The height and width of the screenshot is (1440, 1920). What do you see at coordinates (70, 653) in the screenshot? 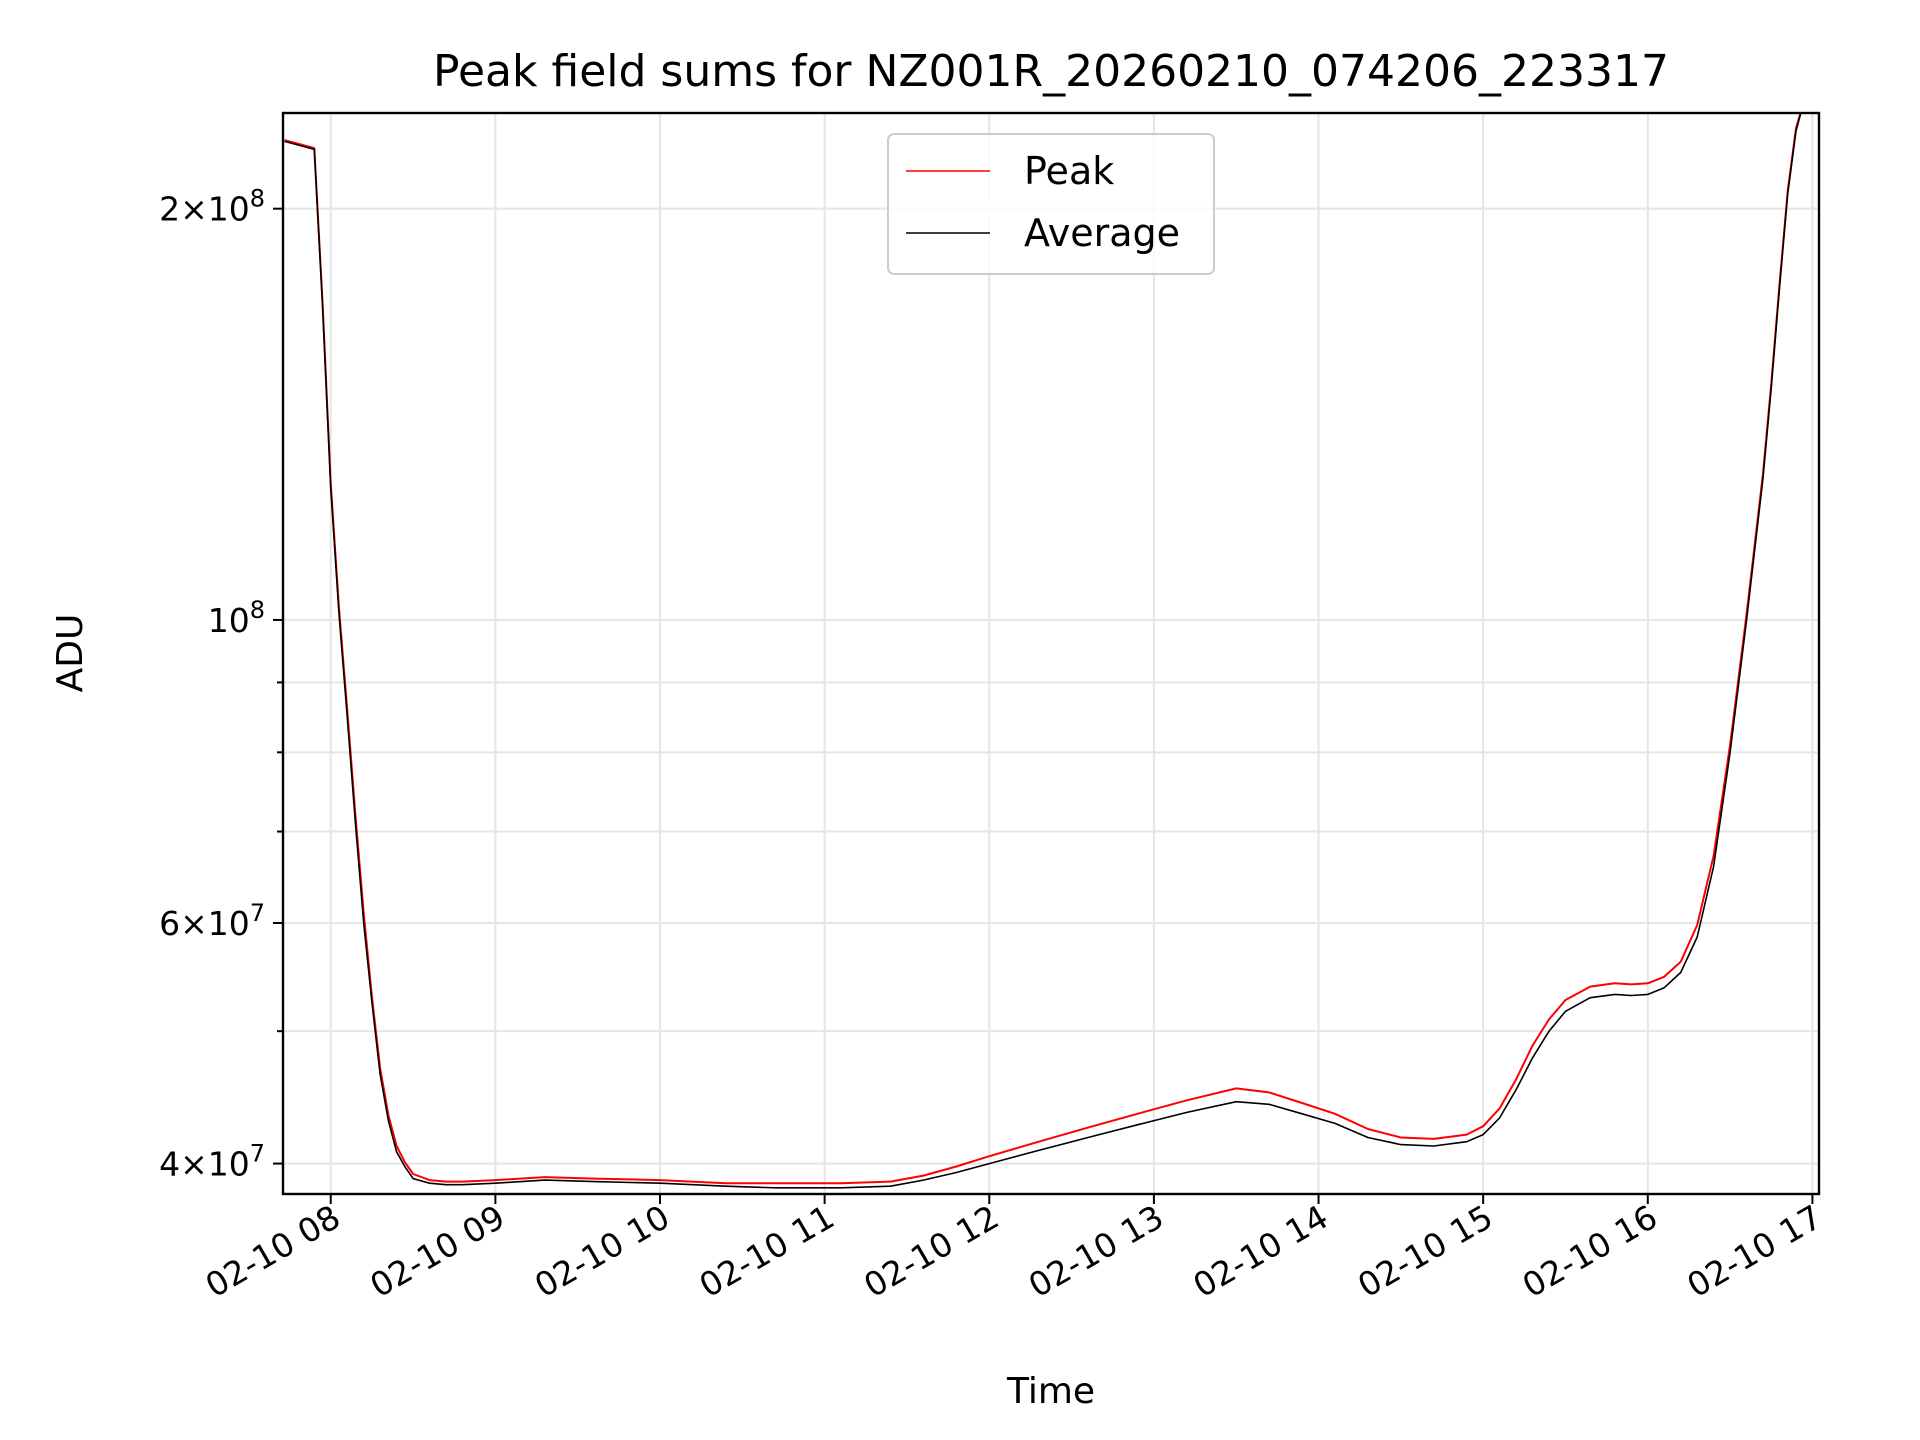
I see `y-axis-label: ADU` at bounding box center [70, 653].